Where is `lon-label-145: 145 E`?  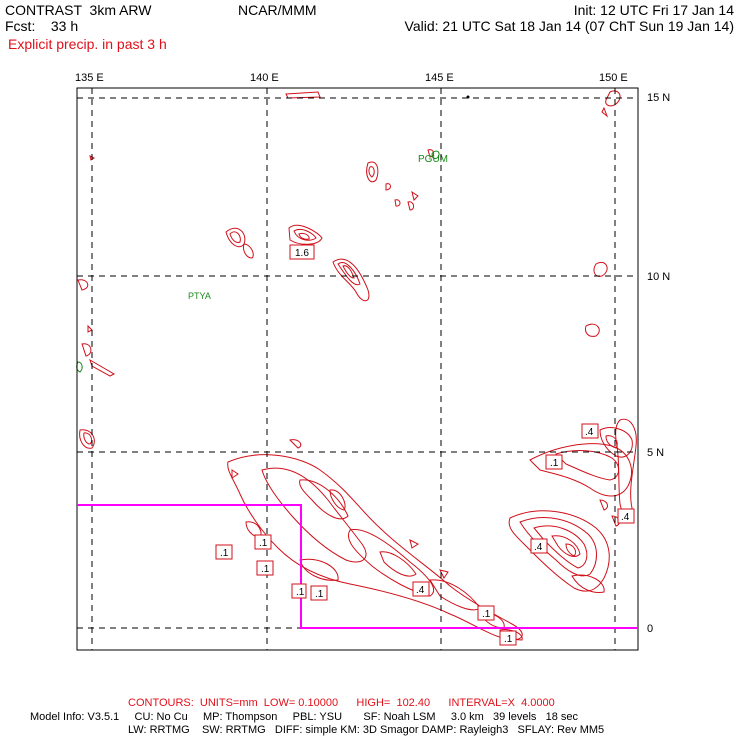 lon-label-145: 145 E is located at coordinates (439, 78).